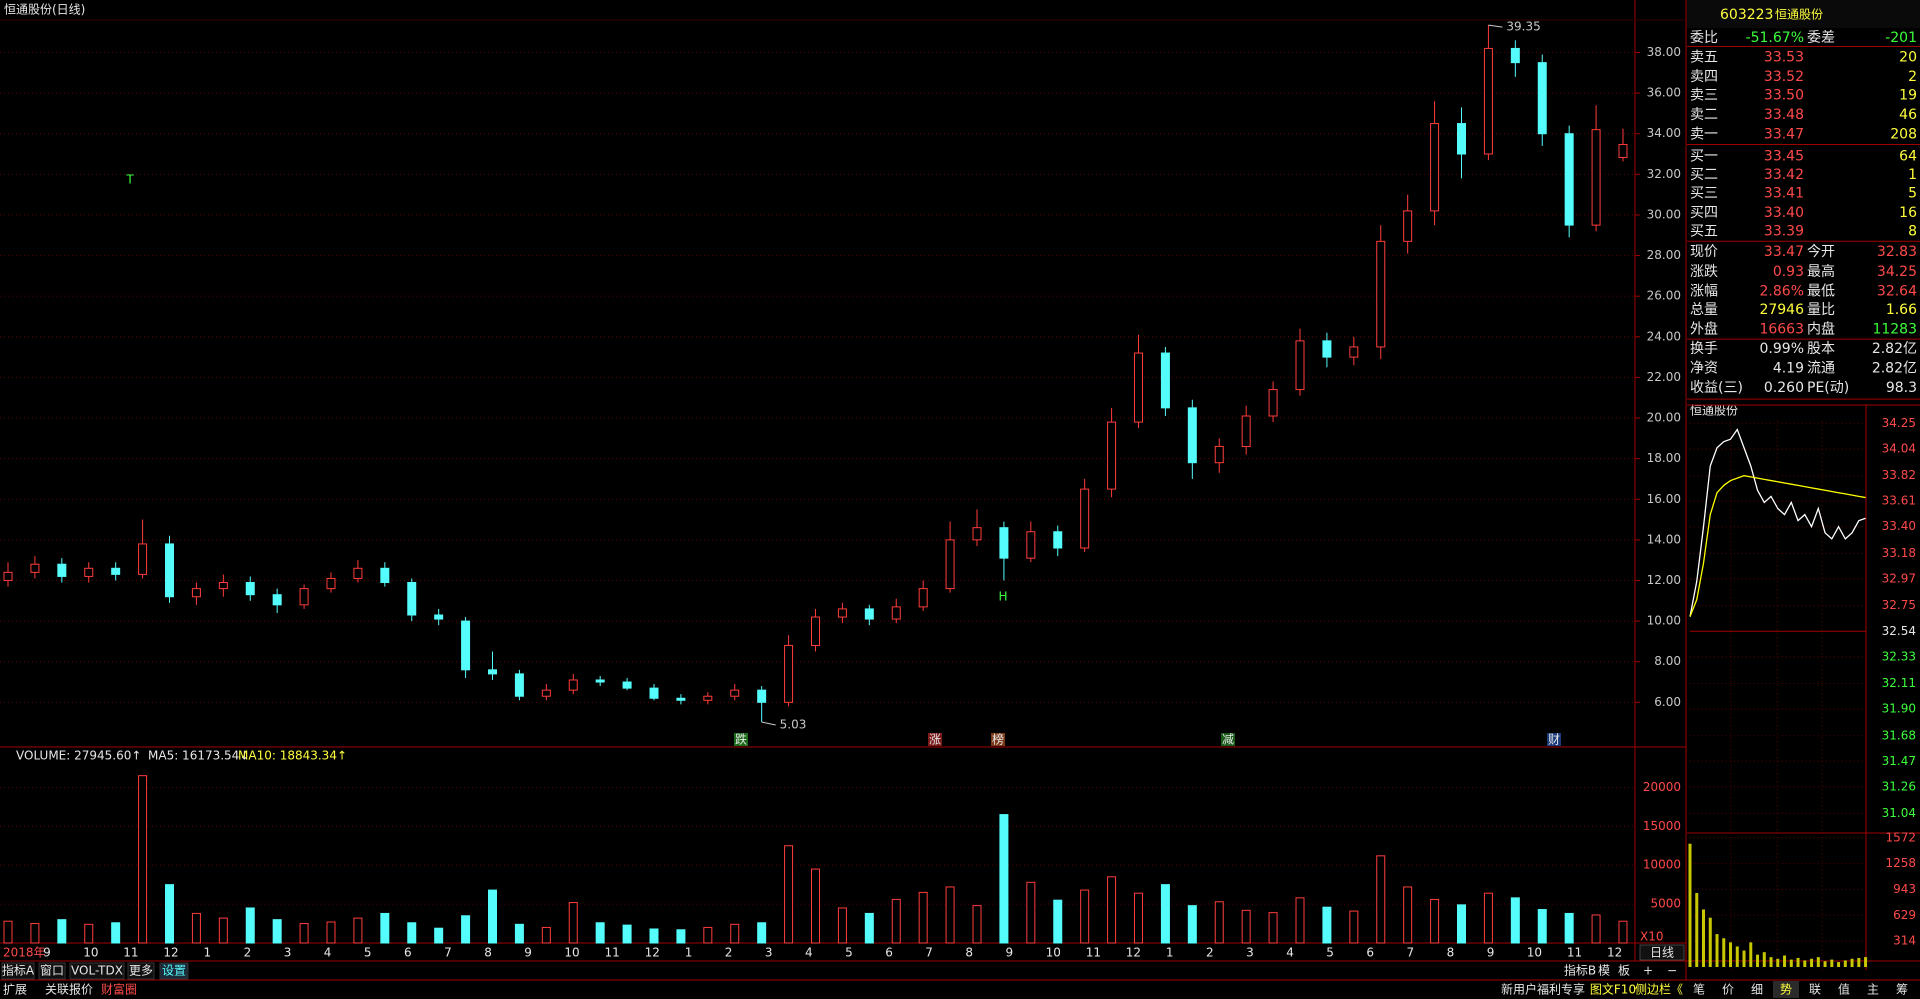  I want to click on side-tab: 细, so click(1757, 990).